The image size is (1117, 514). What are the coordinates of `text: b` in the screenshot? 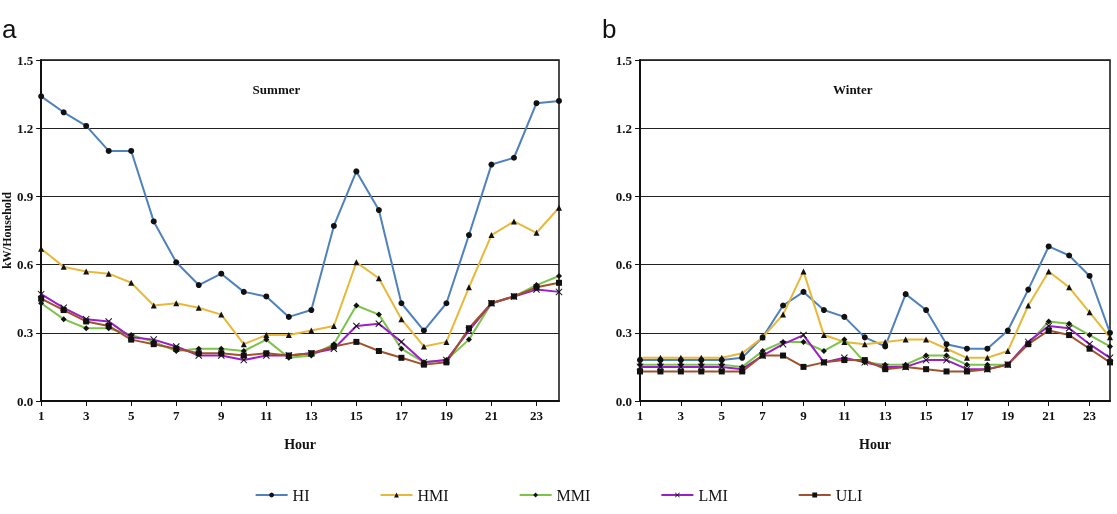 It's located at (609, 29).